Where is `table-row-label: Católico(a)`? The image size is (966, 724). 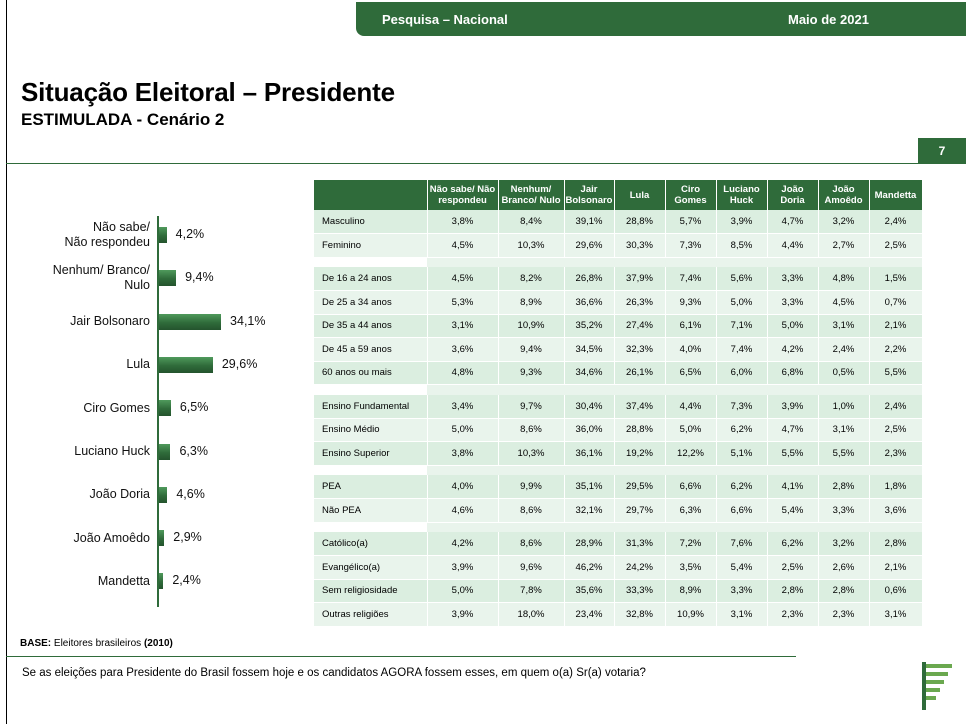 table-row-label: Católico(a) is located at coordinates (371, 544).